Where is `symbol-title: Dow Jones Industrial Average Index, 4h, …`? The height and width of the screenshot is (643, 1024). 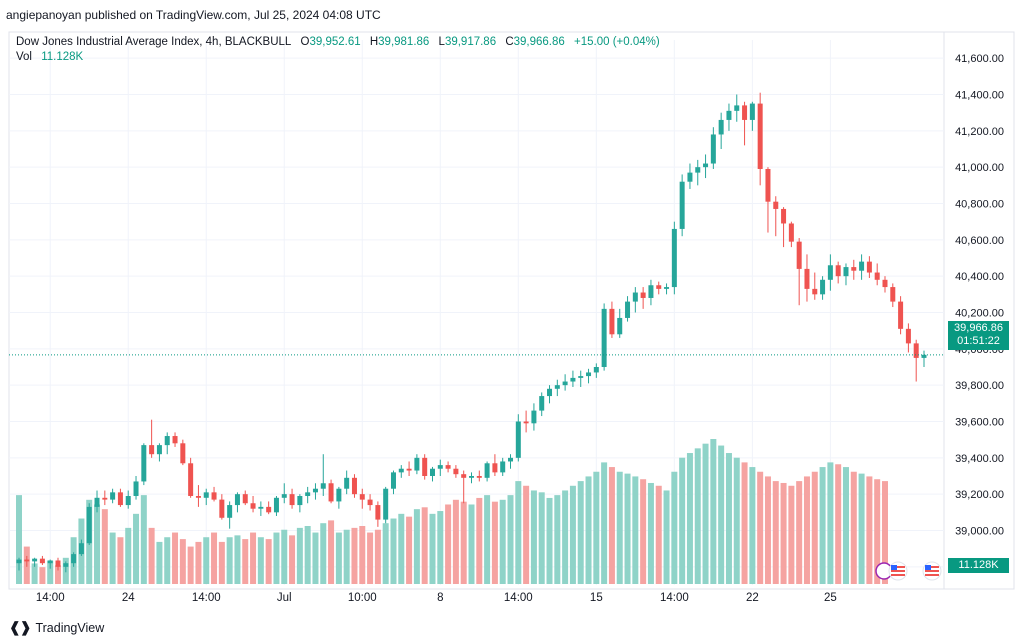
symbol-title: Dow Jones Industrial Average Index, 4h, … is located at coordinates (154, 42).